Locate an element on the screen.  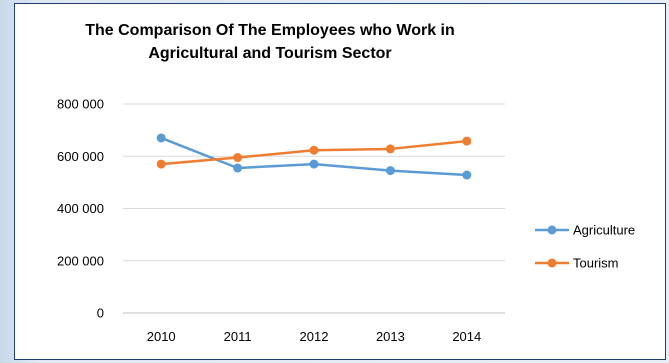
legend-label-tourism: Tourism is located at coordinates (596, 263).